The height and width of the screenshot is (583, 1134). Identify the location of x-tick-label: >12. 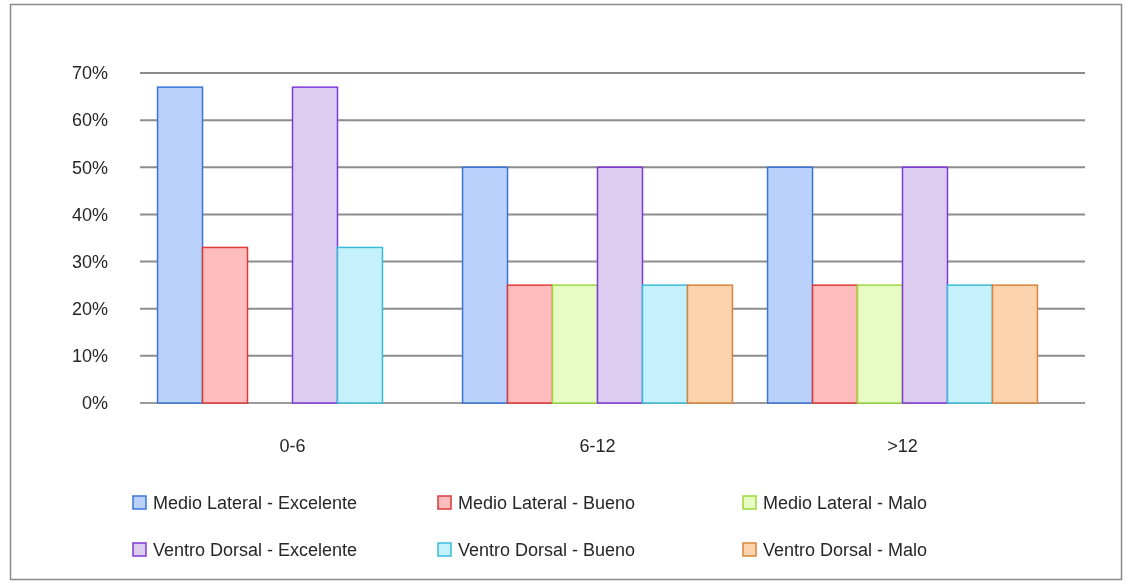
(902, 446).